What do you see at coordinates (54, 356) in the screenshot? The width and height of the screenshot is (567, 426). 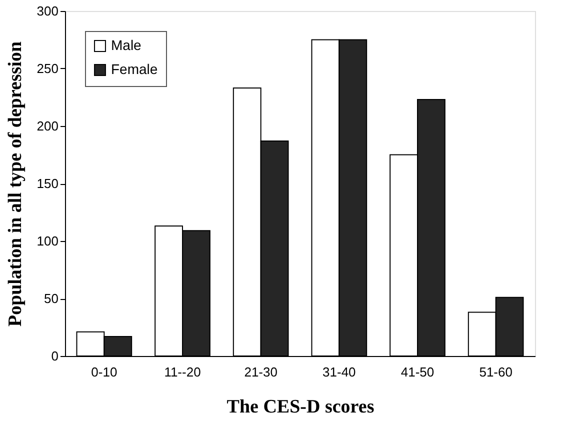 I see `y-tick-label: 0` at bounding box center [54, 356].